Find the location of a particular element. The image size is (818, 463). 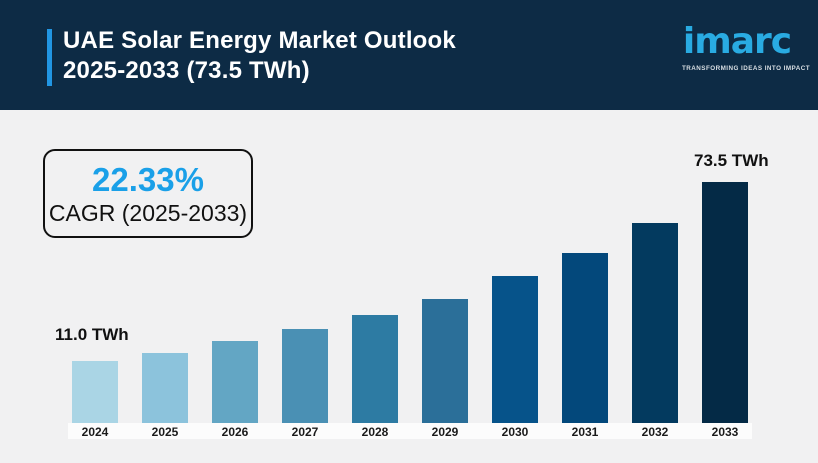

year-label-2024: 2024 is located at coordinates (95, 432).